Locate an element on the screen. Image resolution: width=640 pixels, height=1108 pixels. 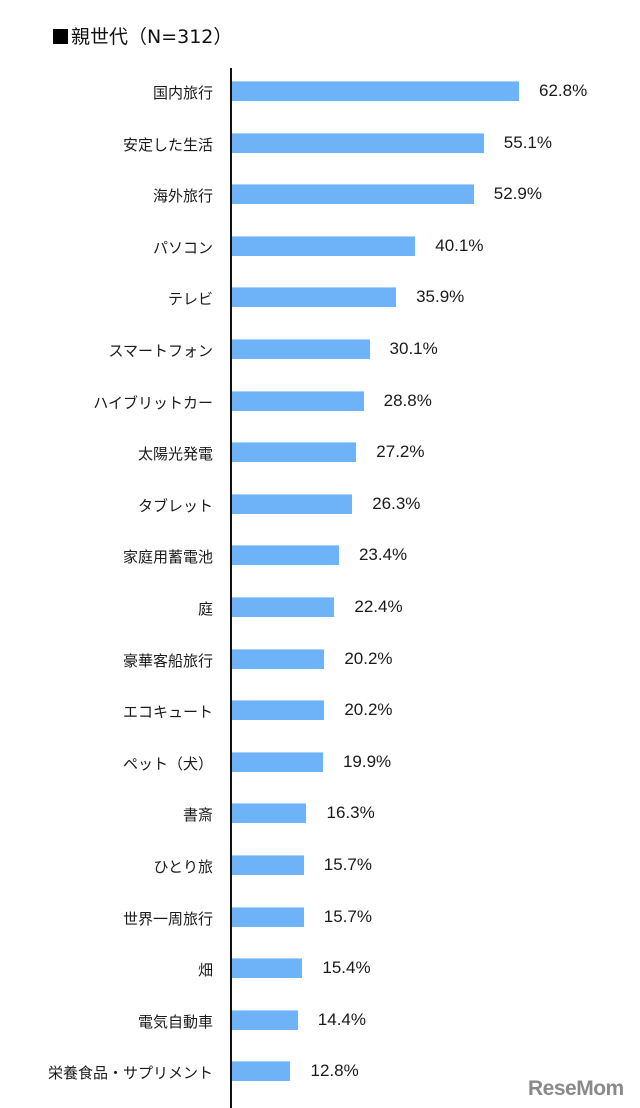
category-label: 世界一周旅行 is located at coordinates (167, 918).